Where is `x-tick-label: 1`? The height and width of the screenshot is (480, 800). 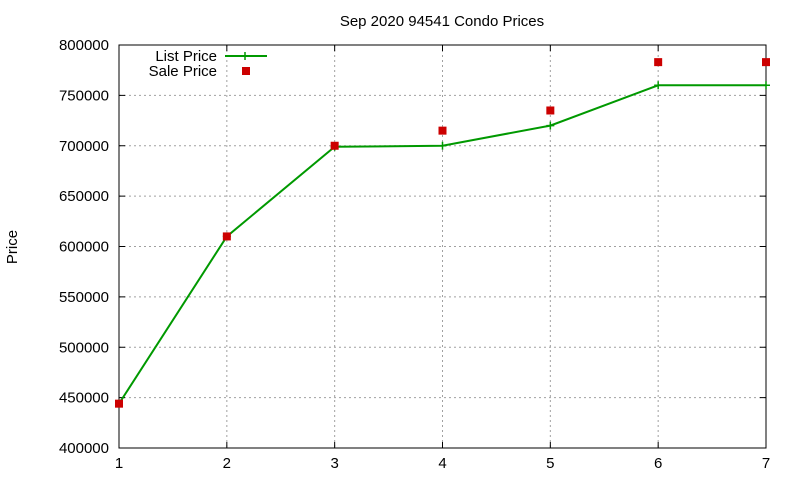
x-tick-label: 1 is located at coordinates (119, 463).